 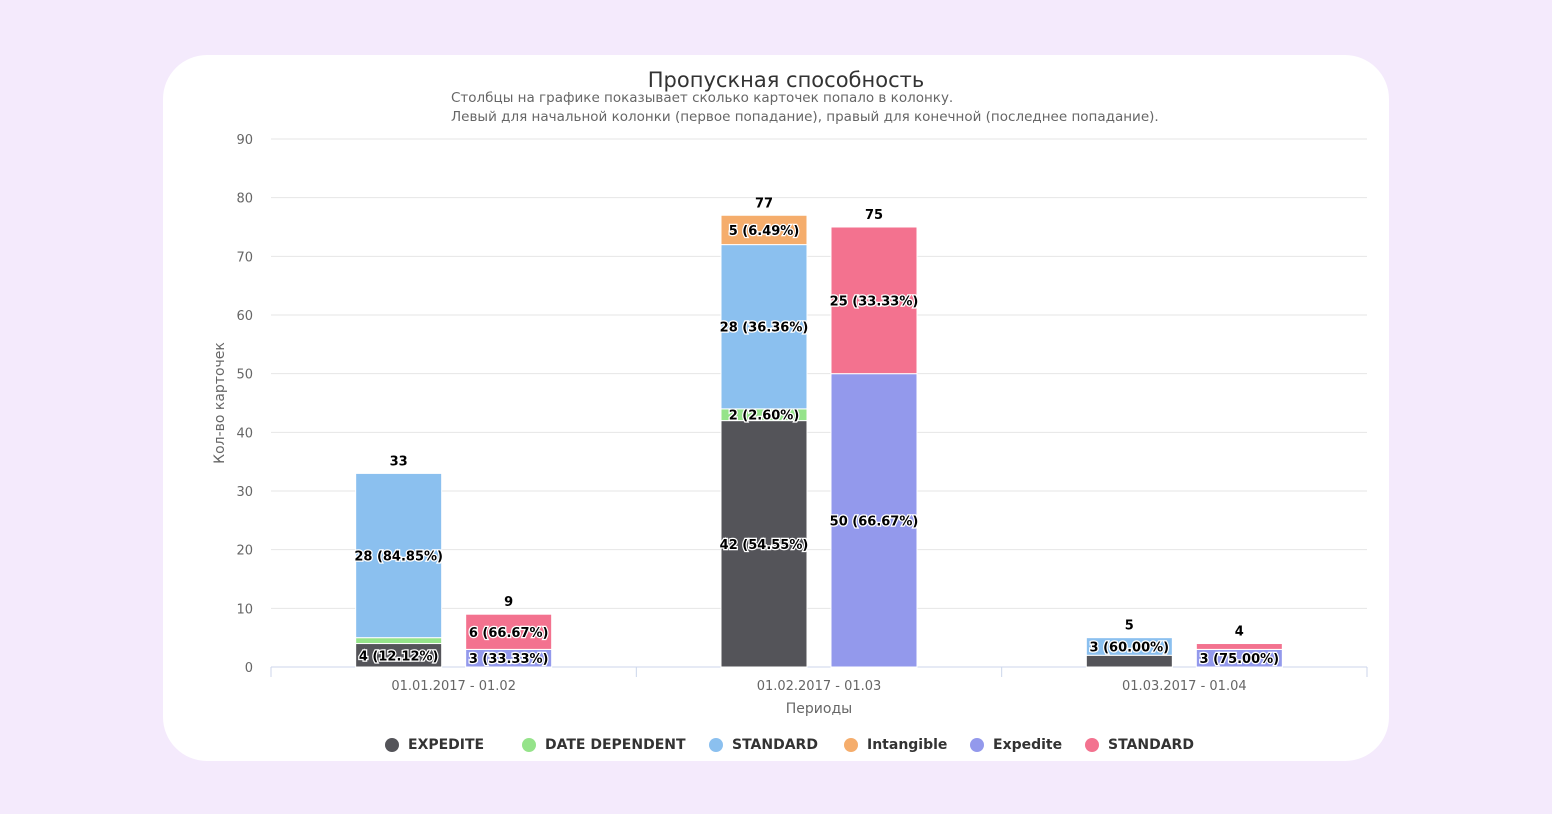 What do you see at coordinates (399, 461) in the screenshot?
I see `stack-total-label: 33` at bounding box center [399, 461].